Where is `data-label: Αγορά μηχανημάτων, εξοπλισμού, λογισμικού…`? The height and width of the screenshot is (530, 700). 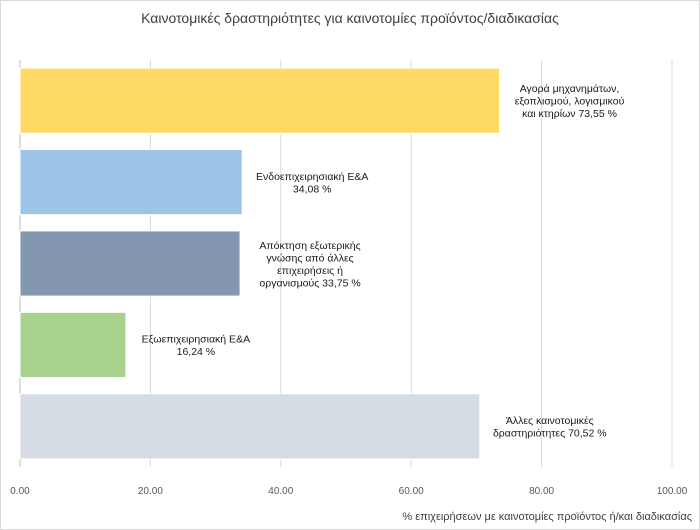
data-label: Αγορά μηχανημάτων, εξοπλισμού, λογισμικού… is located at coordinates (570, 101).